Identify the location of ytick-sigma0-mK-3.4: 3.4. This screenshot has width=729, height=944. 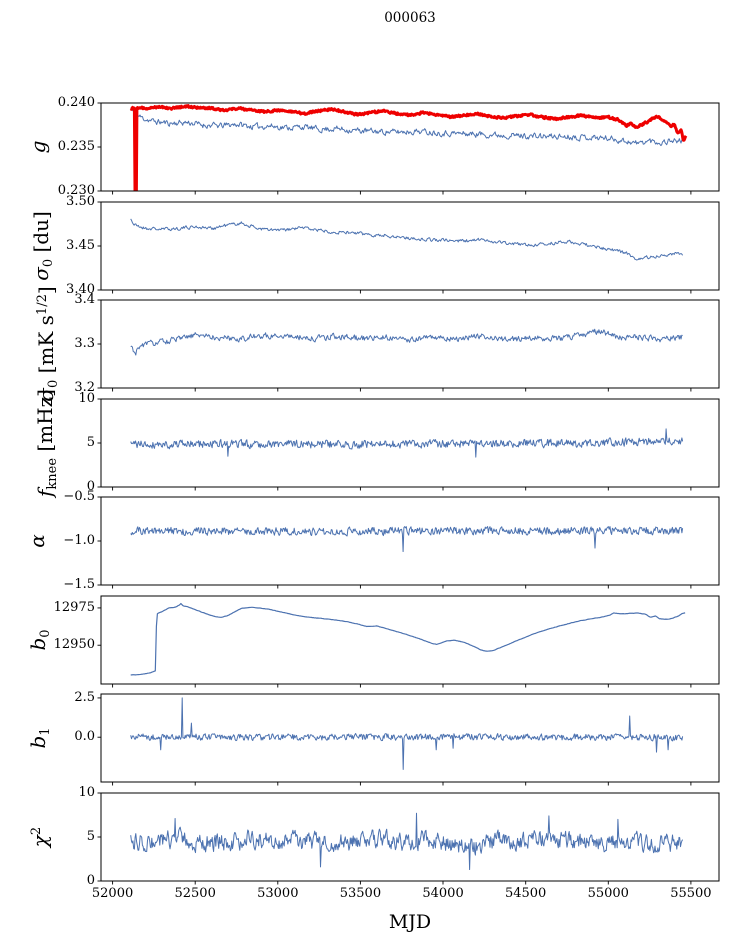
(84, 299).